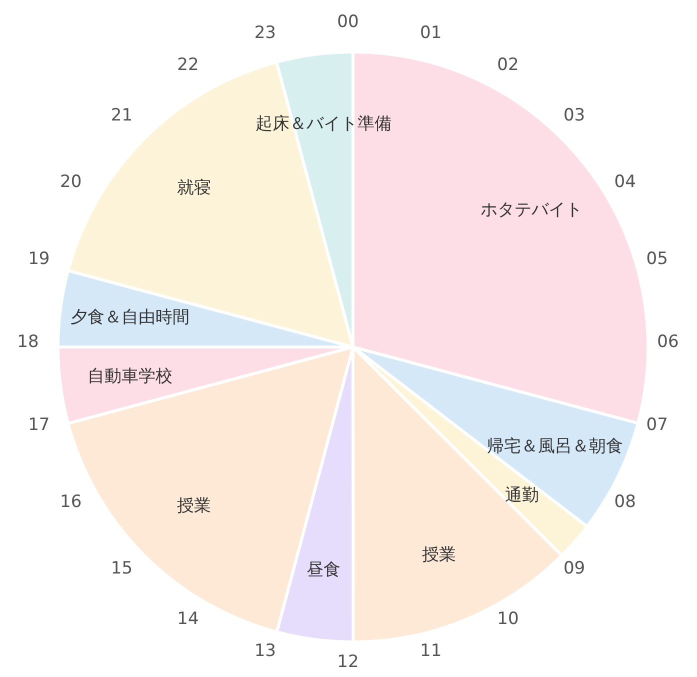 The height and width of the screenshot is (677, 697). I want to click on text: 18, so click(28, 342).